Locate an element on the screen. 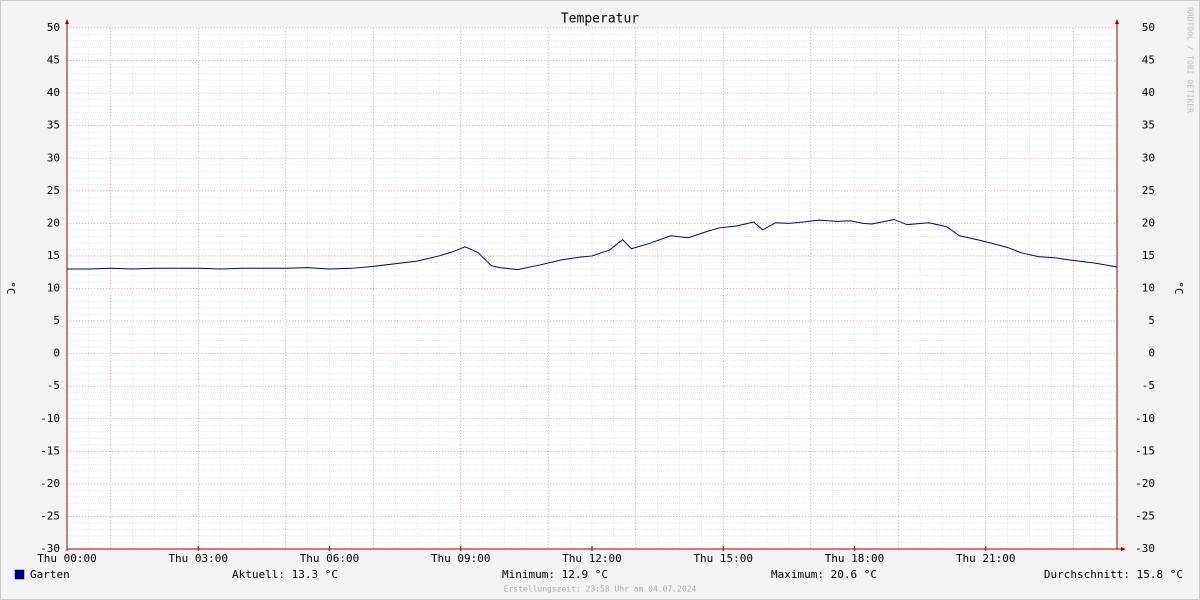 Image resolution: width=1200 pixels, height=600 pixels. y-axis-label: °C is located at coordinates (10, 287).